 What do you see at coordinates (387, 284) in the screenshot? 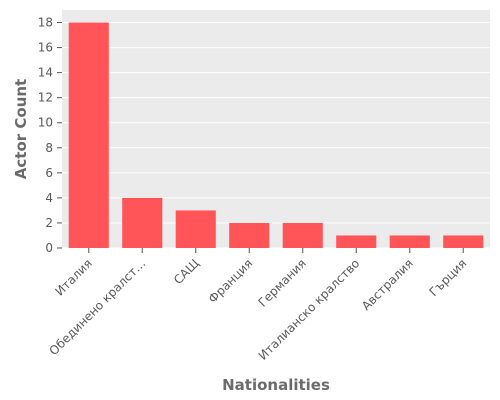
I see `x-tick-label-6: Австралия` at bounding box center [387, 284].